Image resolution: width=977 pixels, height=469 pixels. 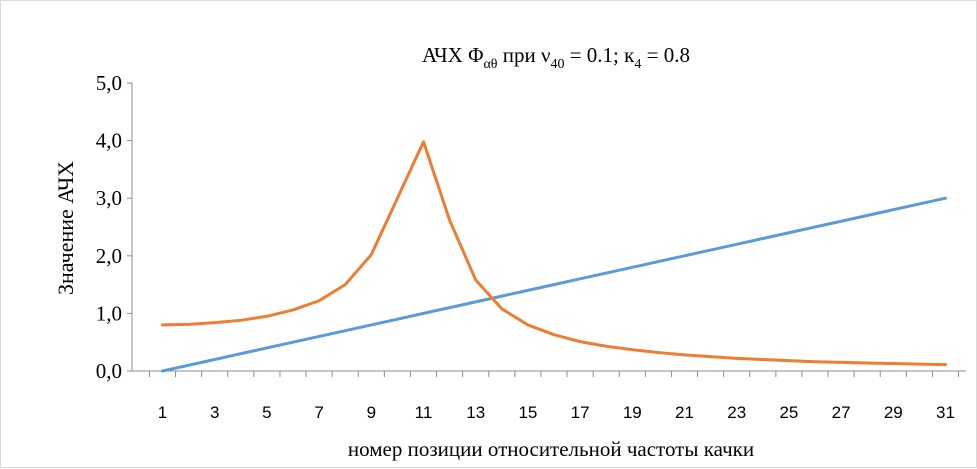 I want to click on y-axis-title: Значение АЧХ, so click(x=65, y=228).